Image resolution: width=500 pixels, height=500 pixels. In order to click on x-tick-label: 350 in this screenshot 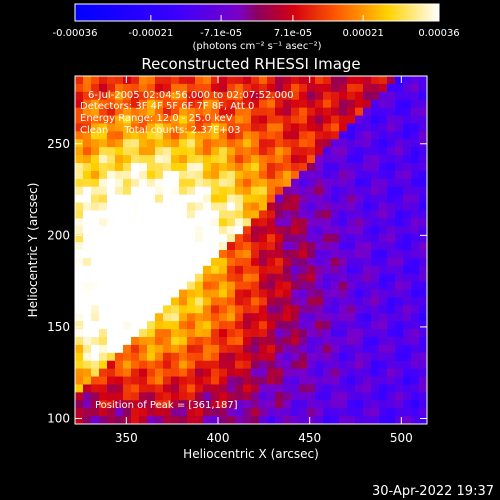, I will do `click(126, 438)`.